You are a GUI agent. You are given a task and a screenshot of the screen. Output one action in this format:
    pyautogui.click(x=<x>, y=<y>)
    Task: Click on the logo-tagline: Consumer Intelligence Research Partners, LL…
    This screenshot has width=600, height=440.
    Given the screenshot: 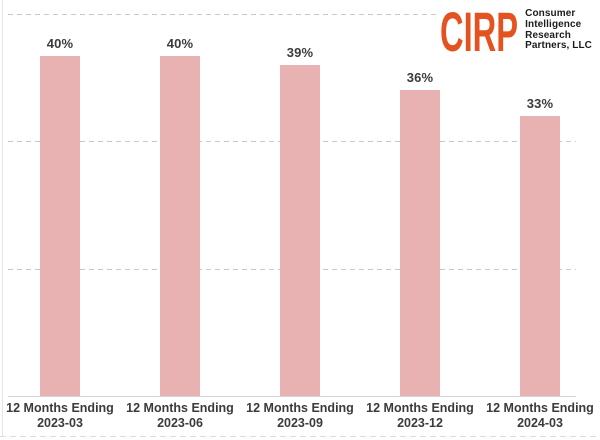 What is the action you would take?
    pyautogui.click(x=558, y=30)
    